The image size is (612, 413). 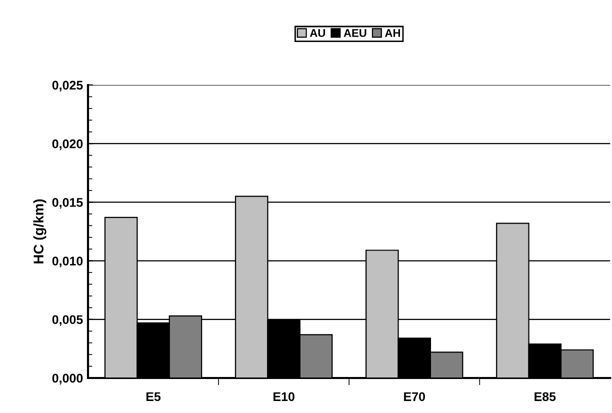 What do you see at coordinates (67, 144) in the screenshot?
I see `y-tick-label: 0,020` at bounding box center [67, 144].